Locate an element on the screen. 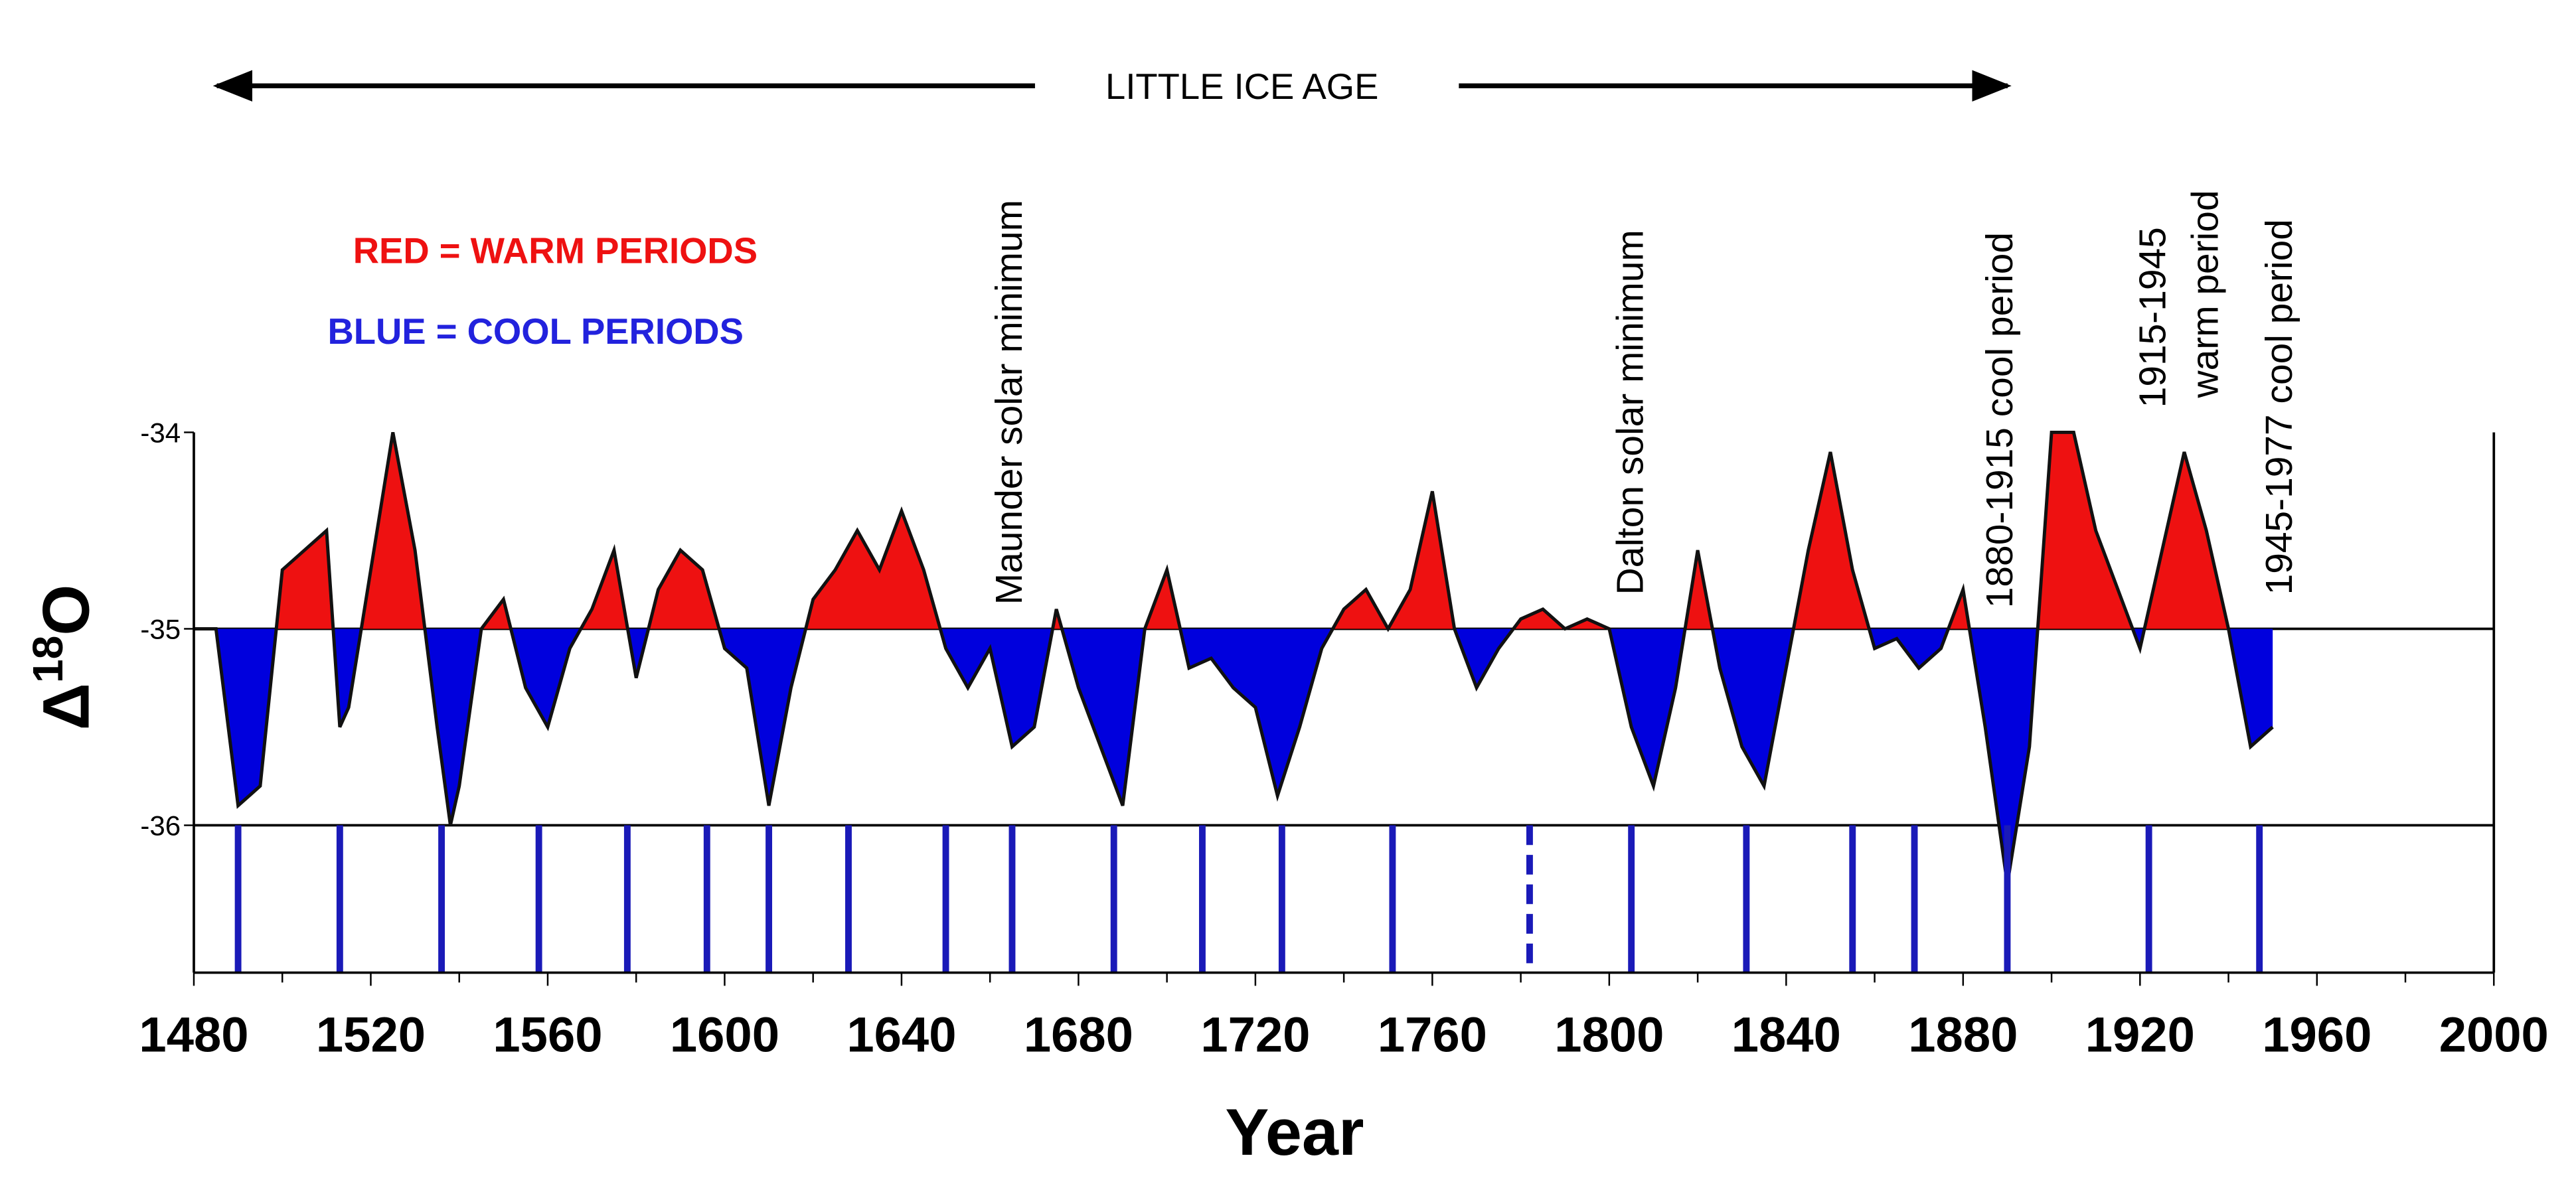 Image resolution: width=2576 pixels, height=1180 pixels. x-tick-label: 1840 is located at coordinates (1786, 1034).